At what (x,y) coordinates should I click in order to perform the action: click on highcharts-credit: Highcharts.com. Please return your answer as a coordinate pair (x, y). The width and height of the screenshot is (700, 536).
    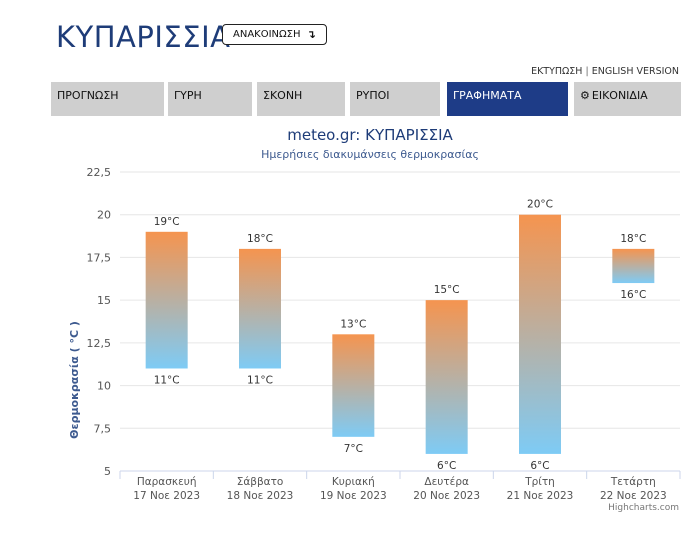
    Looking at the image, I should click on (643, 508).